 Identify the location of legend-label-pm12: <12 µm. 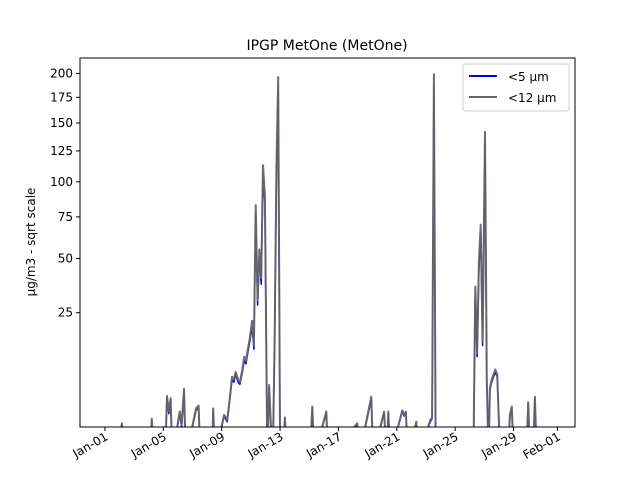
(532, 98).